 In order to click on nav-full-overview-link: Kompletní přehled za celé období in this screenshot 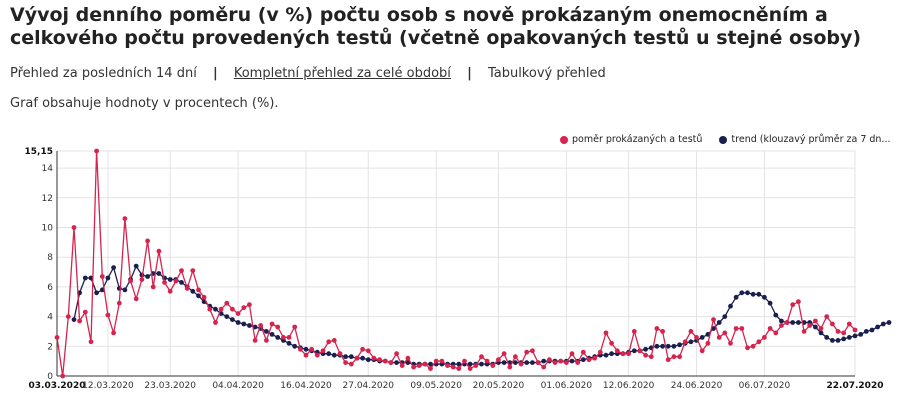, I will do `click(342, 73)`.